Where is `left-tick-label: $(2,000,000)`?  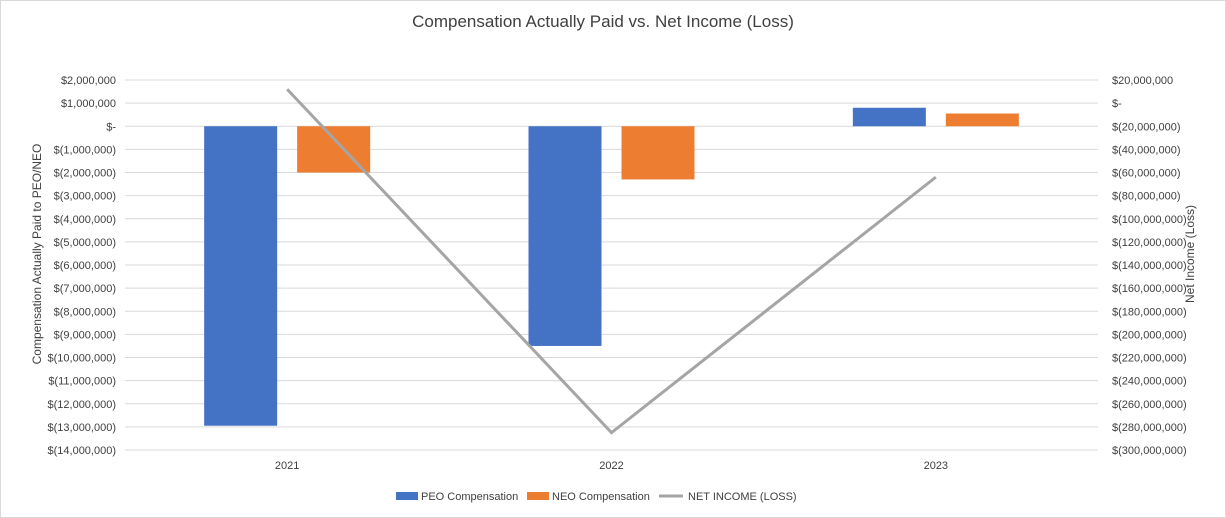 left-tick-label: $(2,000,000) is located at coordinates (85, 174).